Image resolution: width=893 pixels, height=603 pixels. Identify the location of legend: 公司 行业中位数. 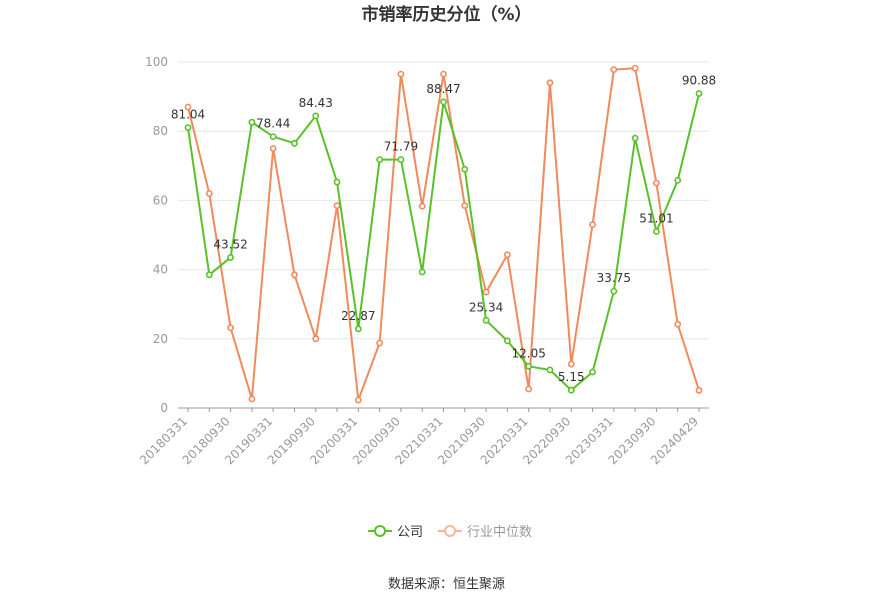
(450, 532).